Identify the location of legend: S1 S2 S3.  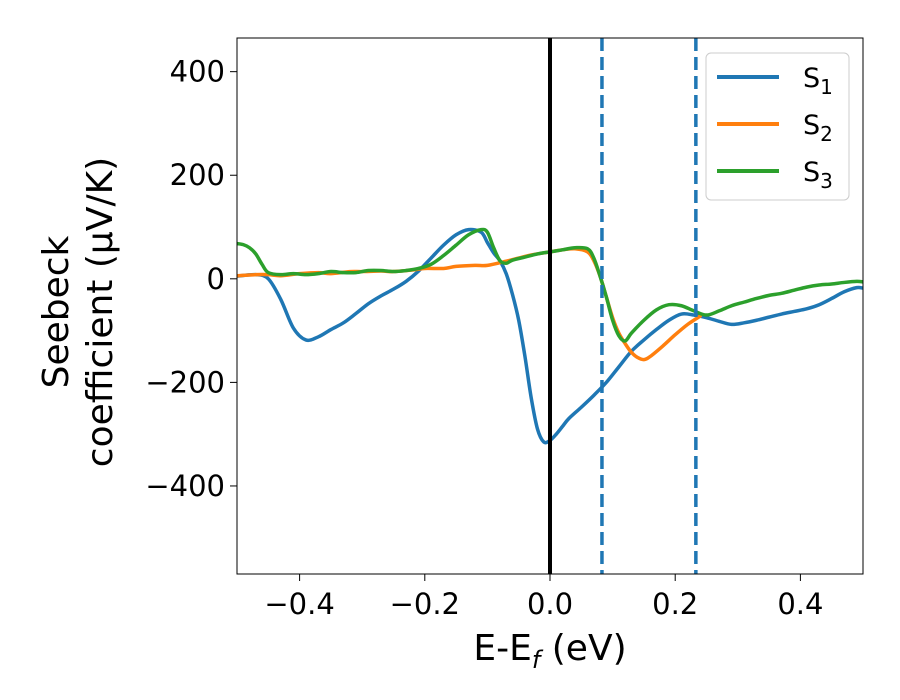
(777, 126).